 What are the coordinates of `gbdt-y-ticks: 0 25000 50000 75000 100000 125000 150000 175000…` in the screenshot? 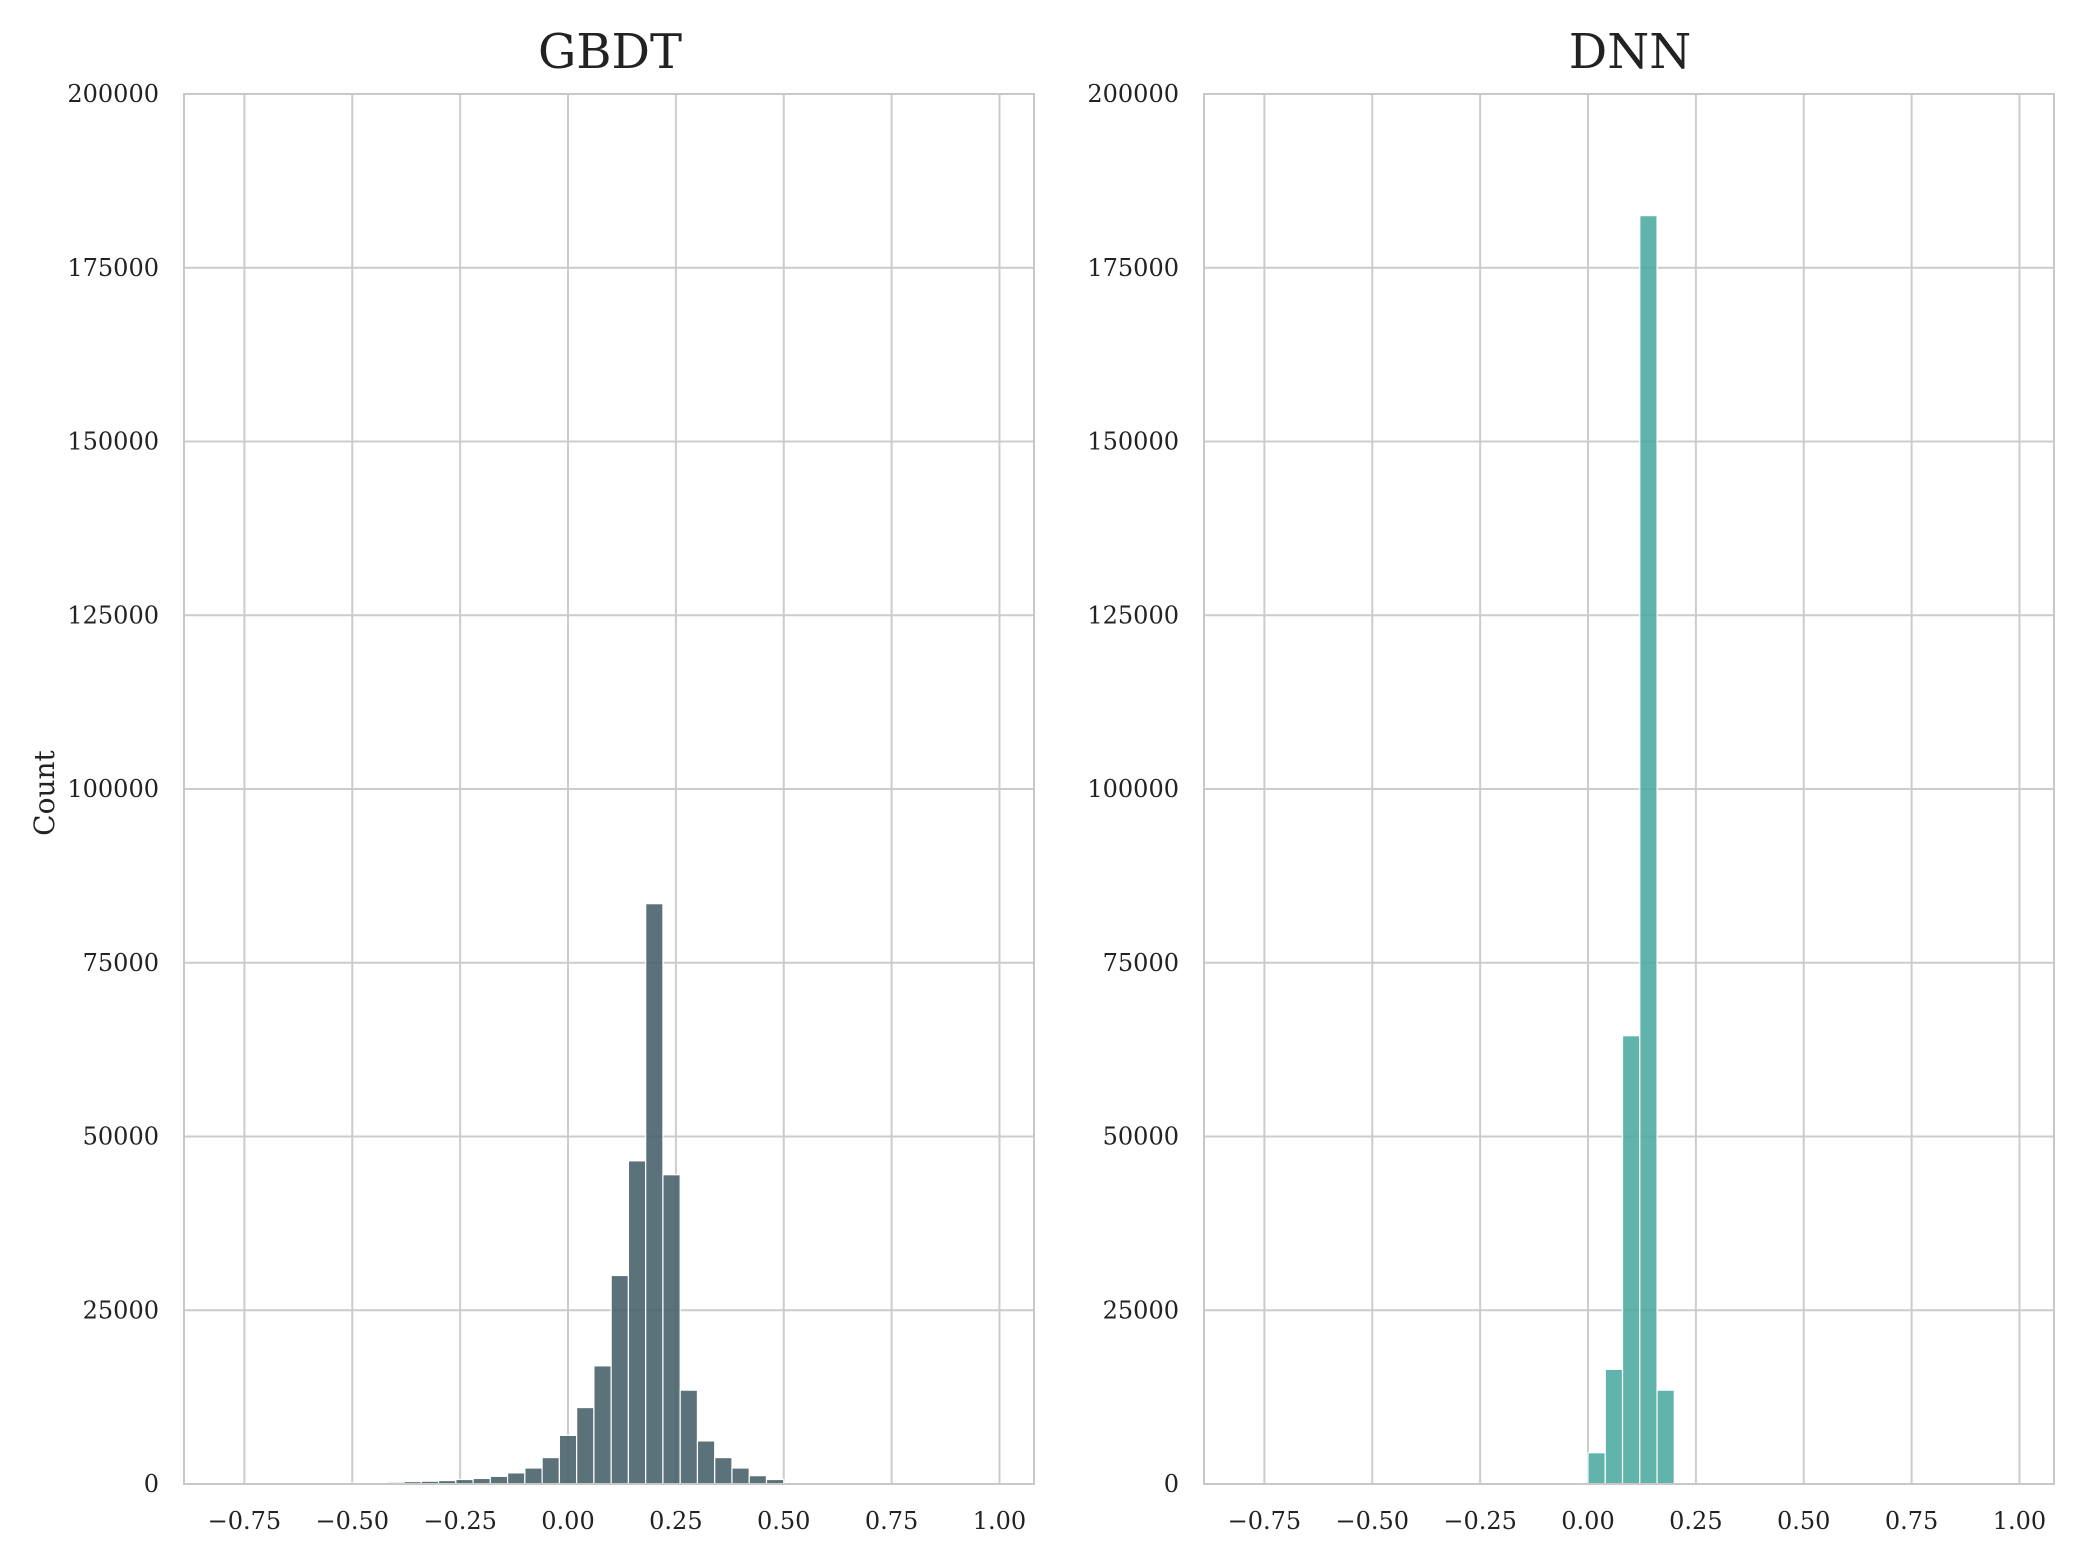 It's located at (113, 789).